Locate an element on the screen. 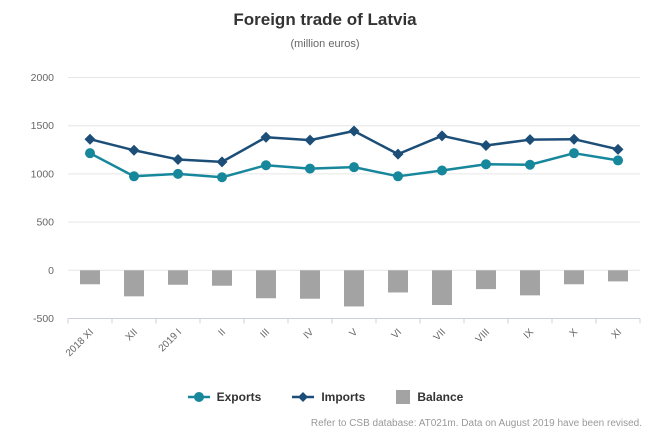 This screenshot has height=433, width=650. y-axis-label: 2000 is located at coordinates (43, 78).